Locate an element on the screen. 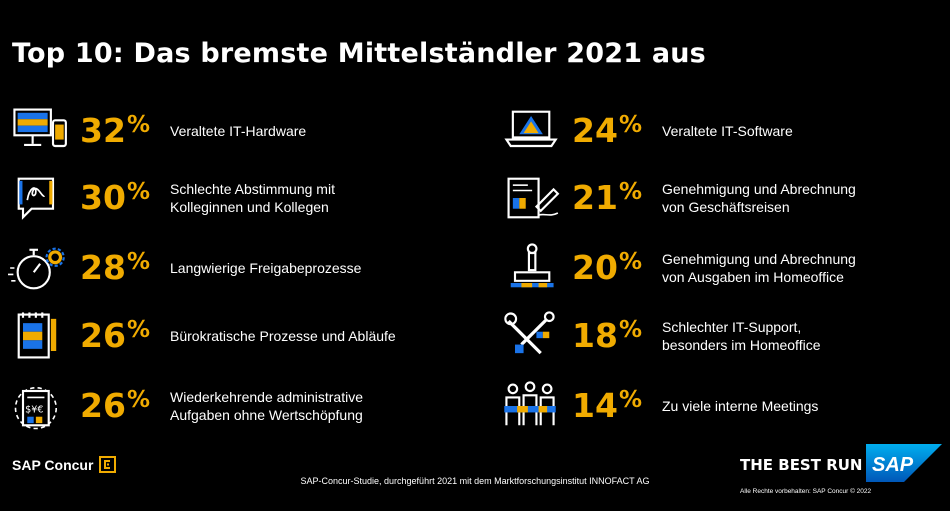 This screenshot has height=511, width=950. percent-value: 28% is located at coordinates (115, 265).